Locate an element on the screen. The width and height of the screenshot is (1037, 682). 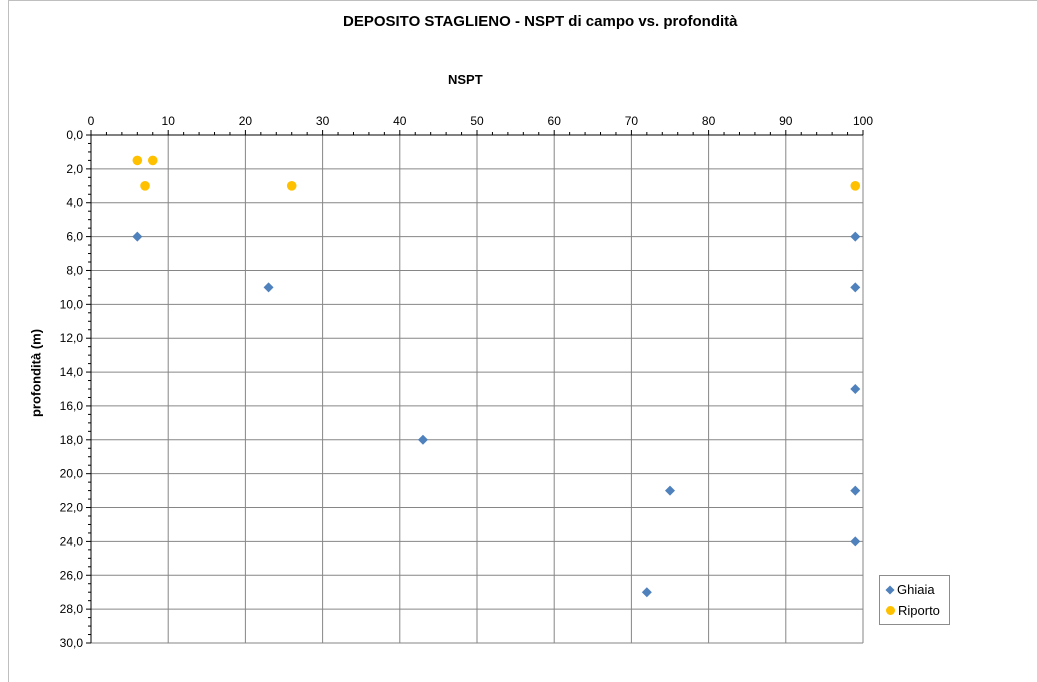
x-axis-label: NSPT is located at coordinates (465, 79).